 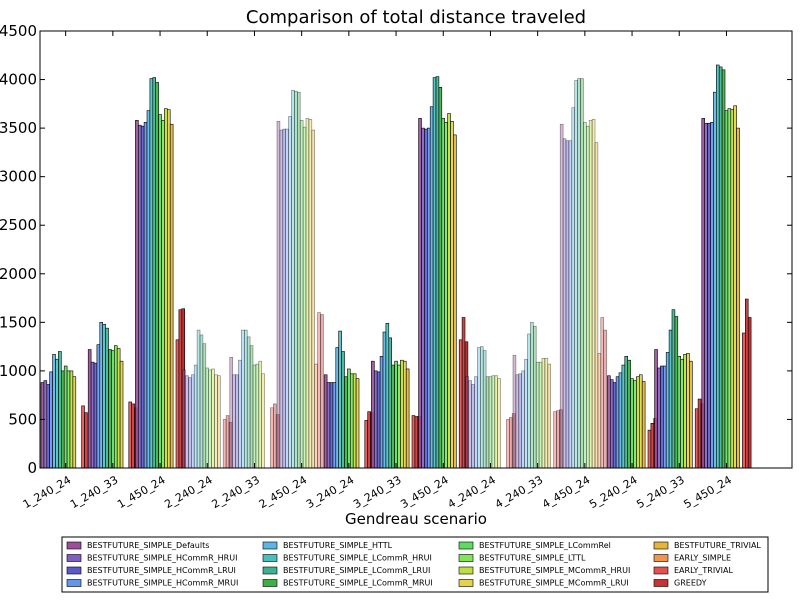 What do you see at coordinates (18, 225) in the screenshot?
I see `y-tick-label: 2500` at bounding box center [18, 225].